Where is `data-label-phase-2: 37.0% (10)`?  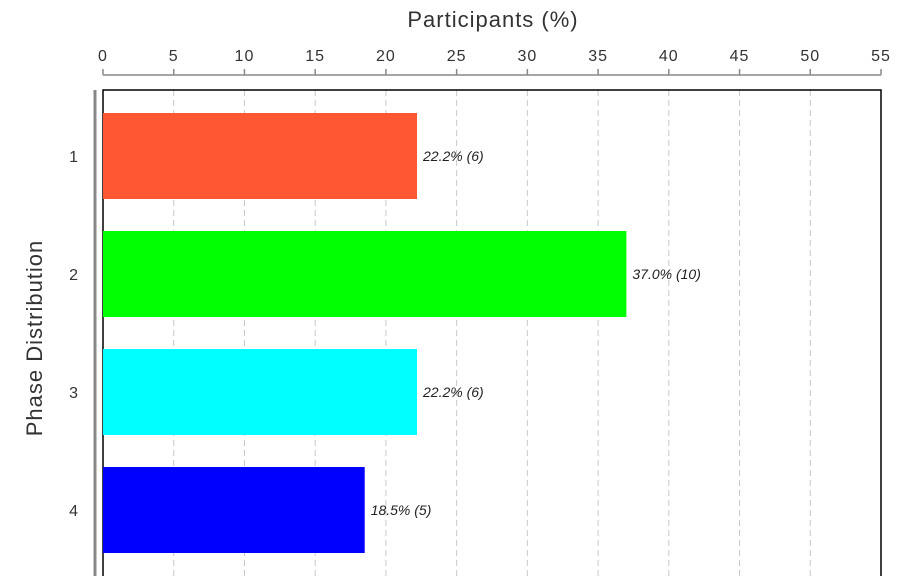
data-label-phase-2: 37.0% (10) is located at coordinates (666, 274).